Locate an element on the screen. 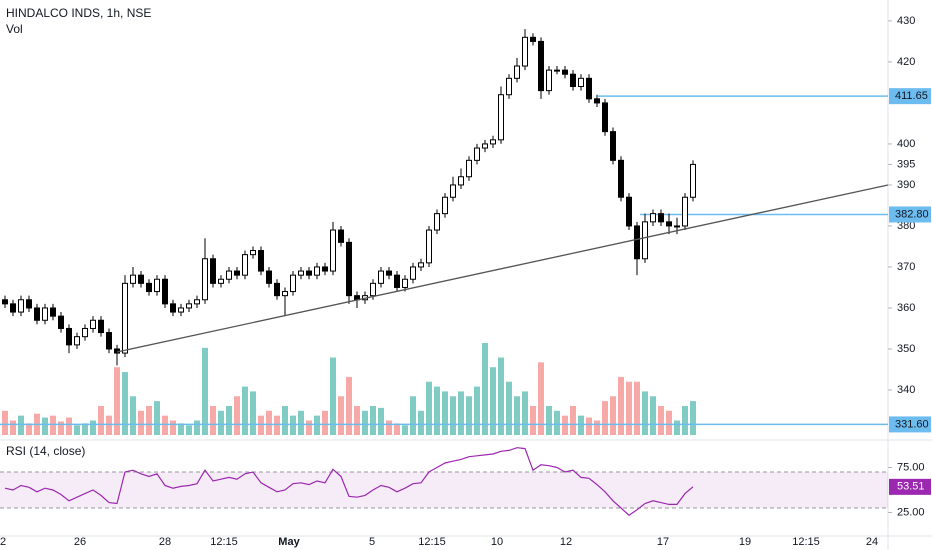 Image resolution: width=932 pixels, height=550 pixels. level-label: 382.80 is located at coordinates (912, 214).